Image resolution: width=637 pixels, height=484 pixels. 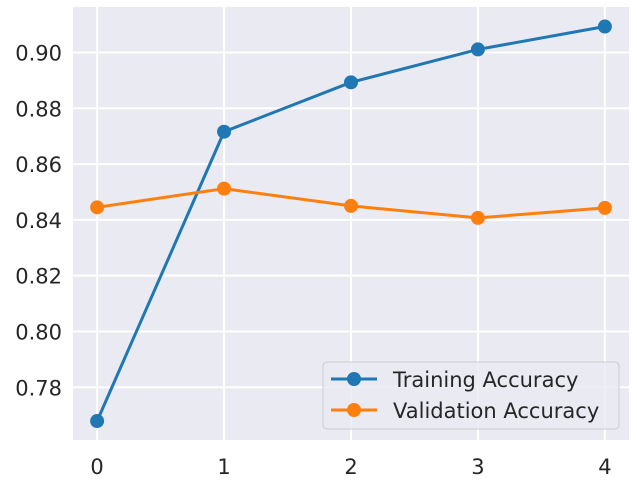 I want to click on y-tick-label: 0.78, so click(x=38, y=388).